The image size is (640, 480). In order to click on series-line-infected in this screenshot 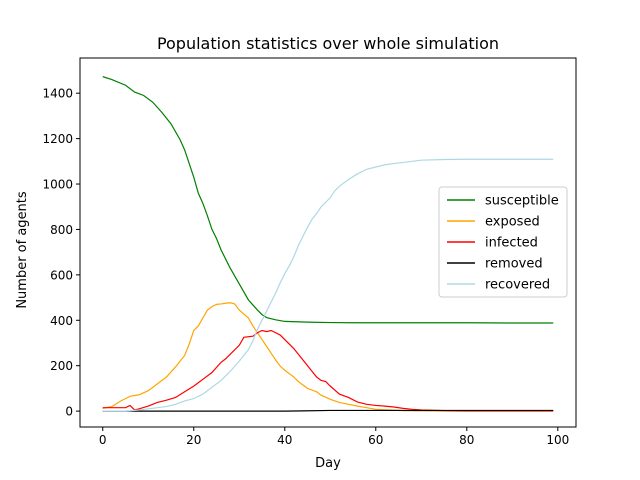, I will do `click(328, 370)`.